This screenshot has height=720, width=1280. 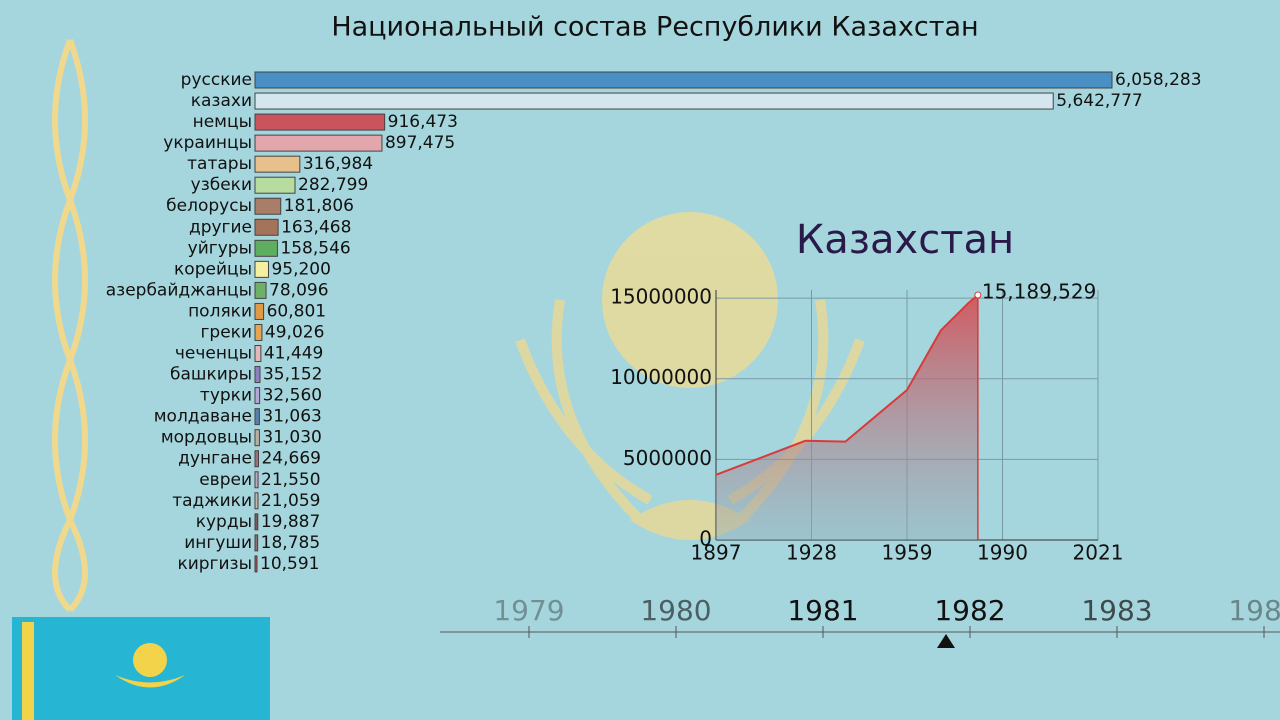 What do you see at coordinates (213, 269) in the screenshot?
I see `bar-label: корейцы` at bounding box center [213, 269].